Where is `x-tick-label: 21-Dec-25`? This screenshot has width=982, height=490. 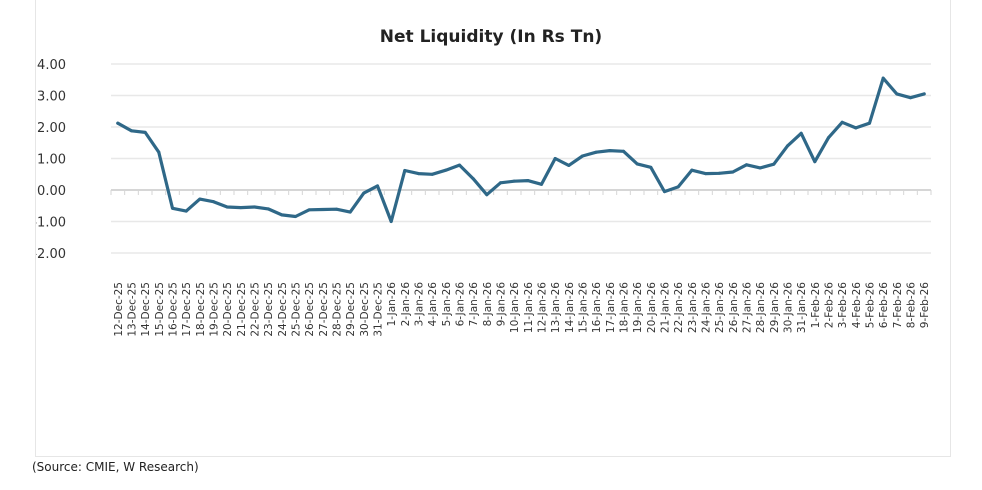 x-tick-label: 21-Dec-25 is located at coordinates (242, 309).